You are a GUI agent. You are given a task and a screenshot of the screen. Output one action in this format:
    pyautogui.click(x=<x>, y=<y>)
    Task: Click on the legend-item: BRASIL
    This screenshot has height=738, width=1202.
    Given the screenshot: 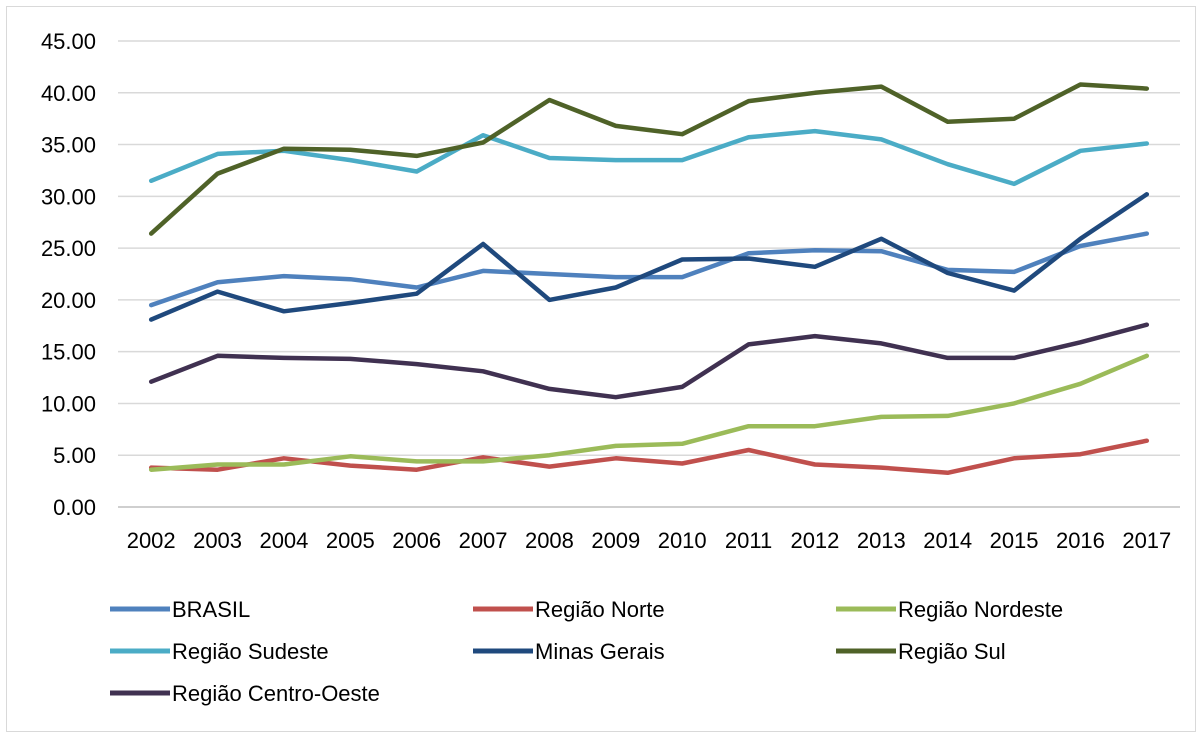 What is the action you would take?
    pyautogui.click(x=180, y=609)
    